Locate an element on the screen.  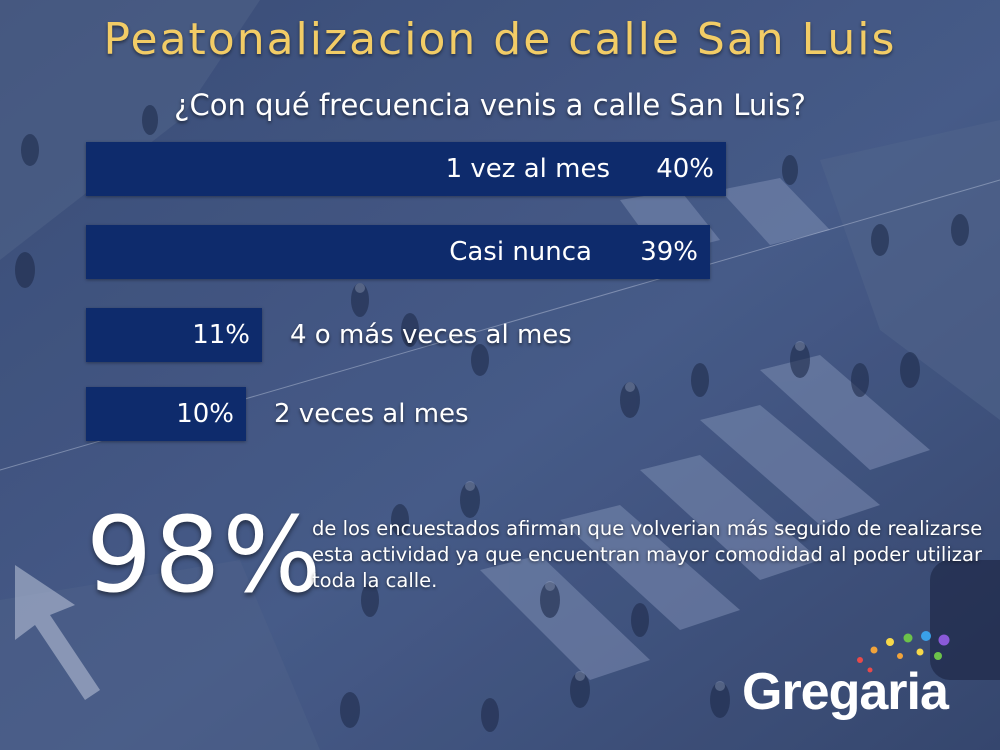
bar-value-label: 39% is located at coordinates (669, 252).